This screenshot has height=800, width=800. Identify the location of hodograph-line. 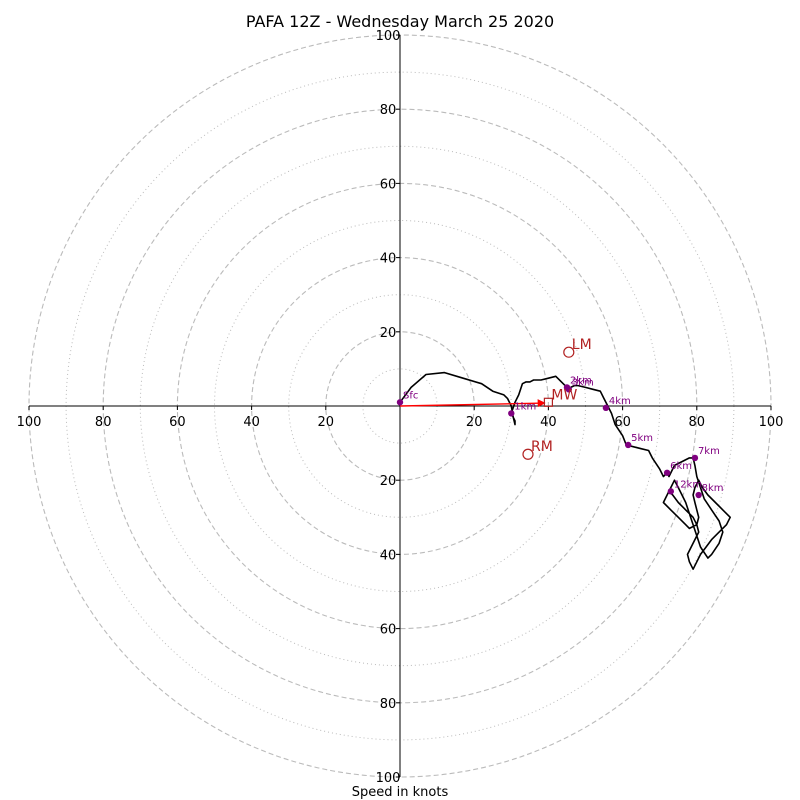
(565, 471).